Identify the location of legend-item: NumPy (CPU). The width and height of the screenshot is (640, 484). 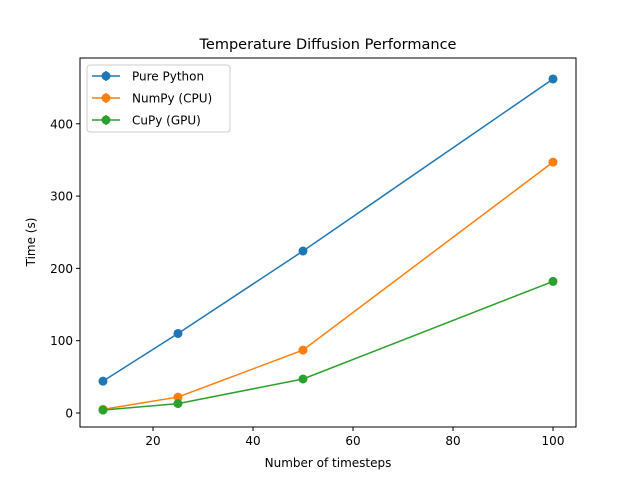
(152, 99).